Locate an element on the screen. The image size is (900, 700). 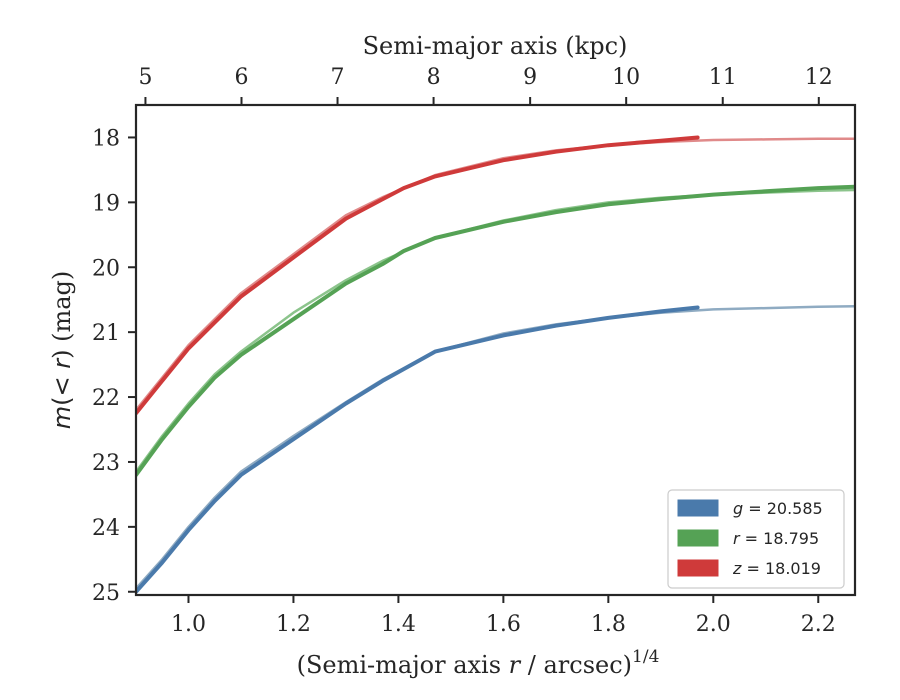
bottom-x-axis: 1.0 1.2 1.4 1.6 1.8 2.0 2.2 is located at coordinates (503, 616).